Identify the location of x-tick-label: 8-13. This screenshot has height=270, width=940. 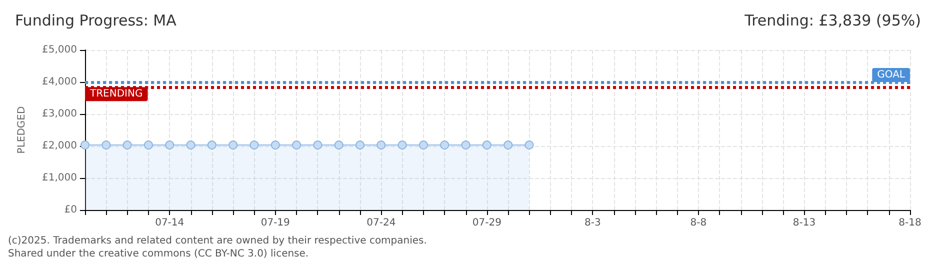
(804, 223).